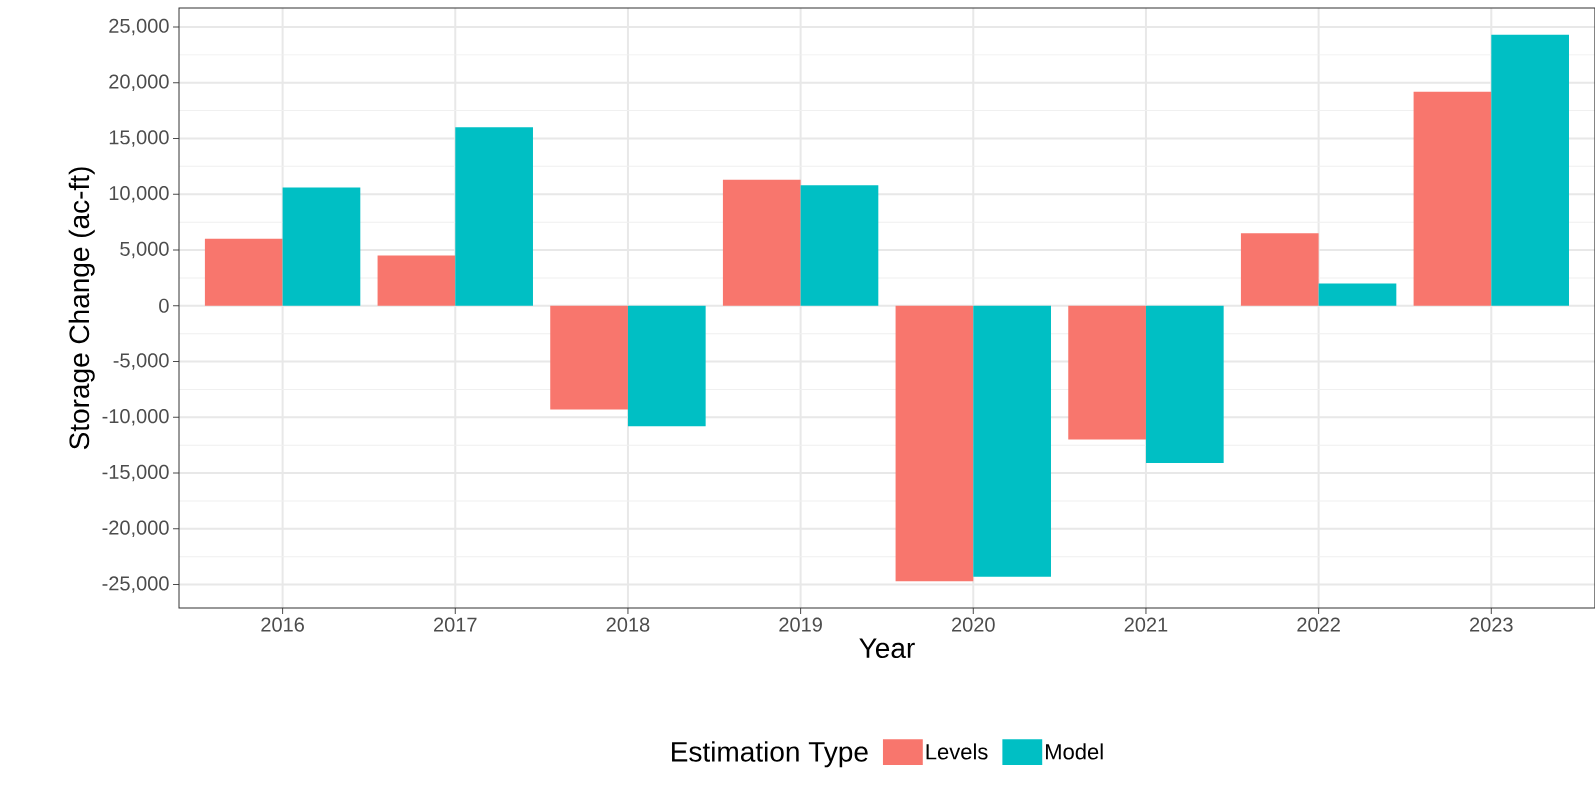 This screenshot has width=1595, height=796. I want to click on legend-title: Estimation Type, so click(770, 754).